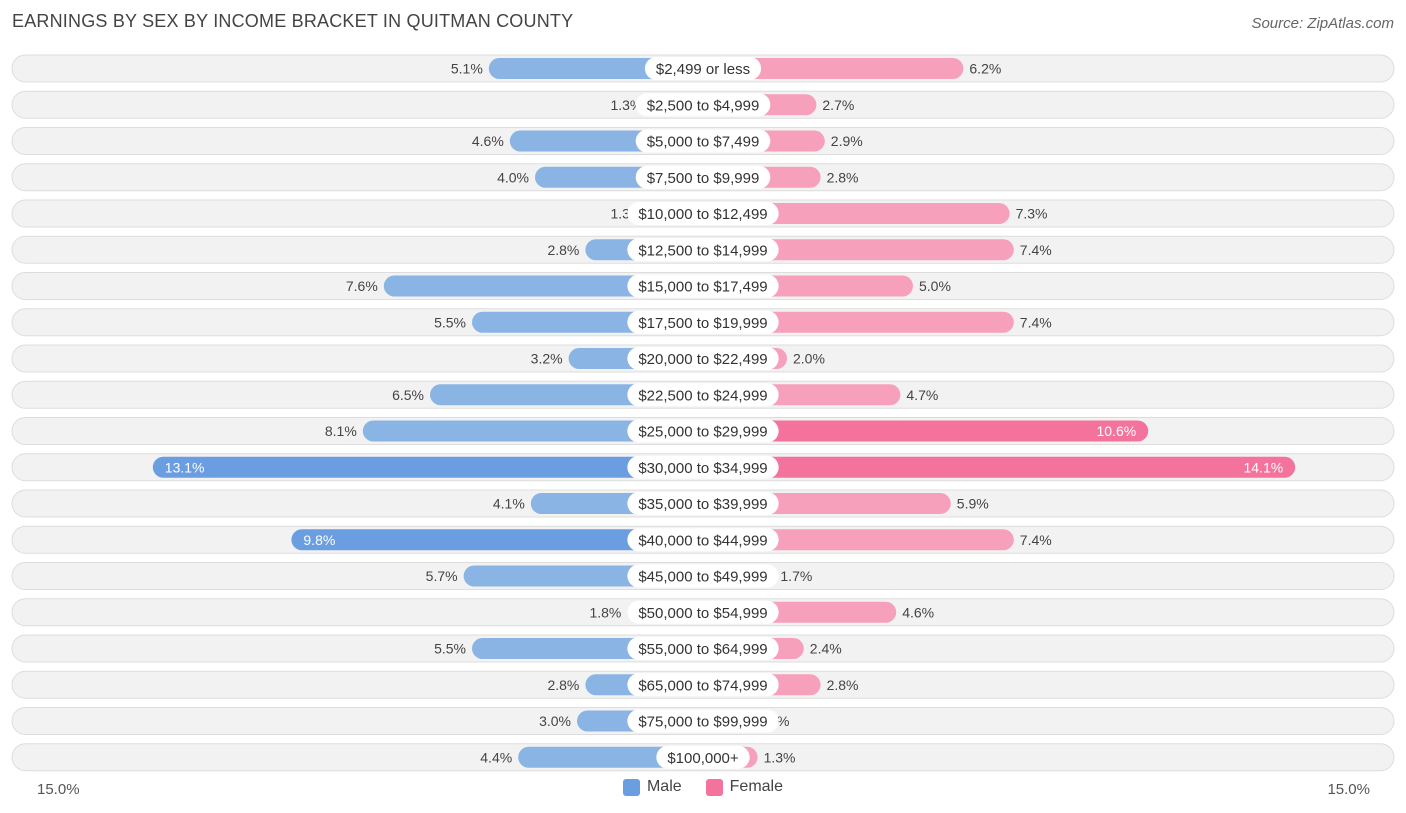  I want to click on category-label: $45,000 to $49,999, so click(702, 577).